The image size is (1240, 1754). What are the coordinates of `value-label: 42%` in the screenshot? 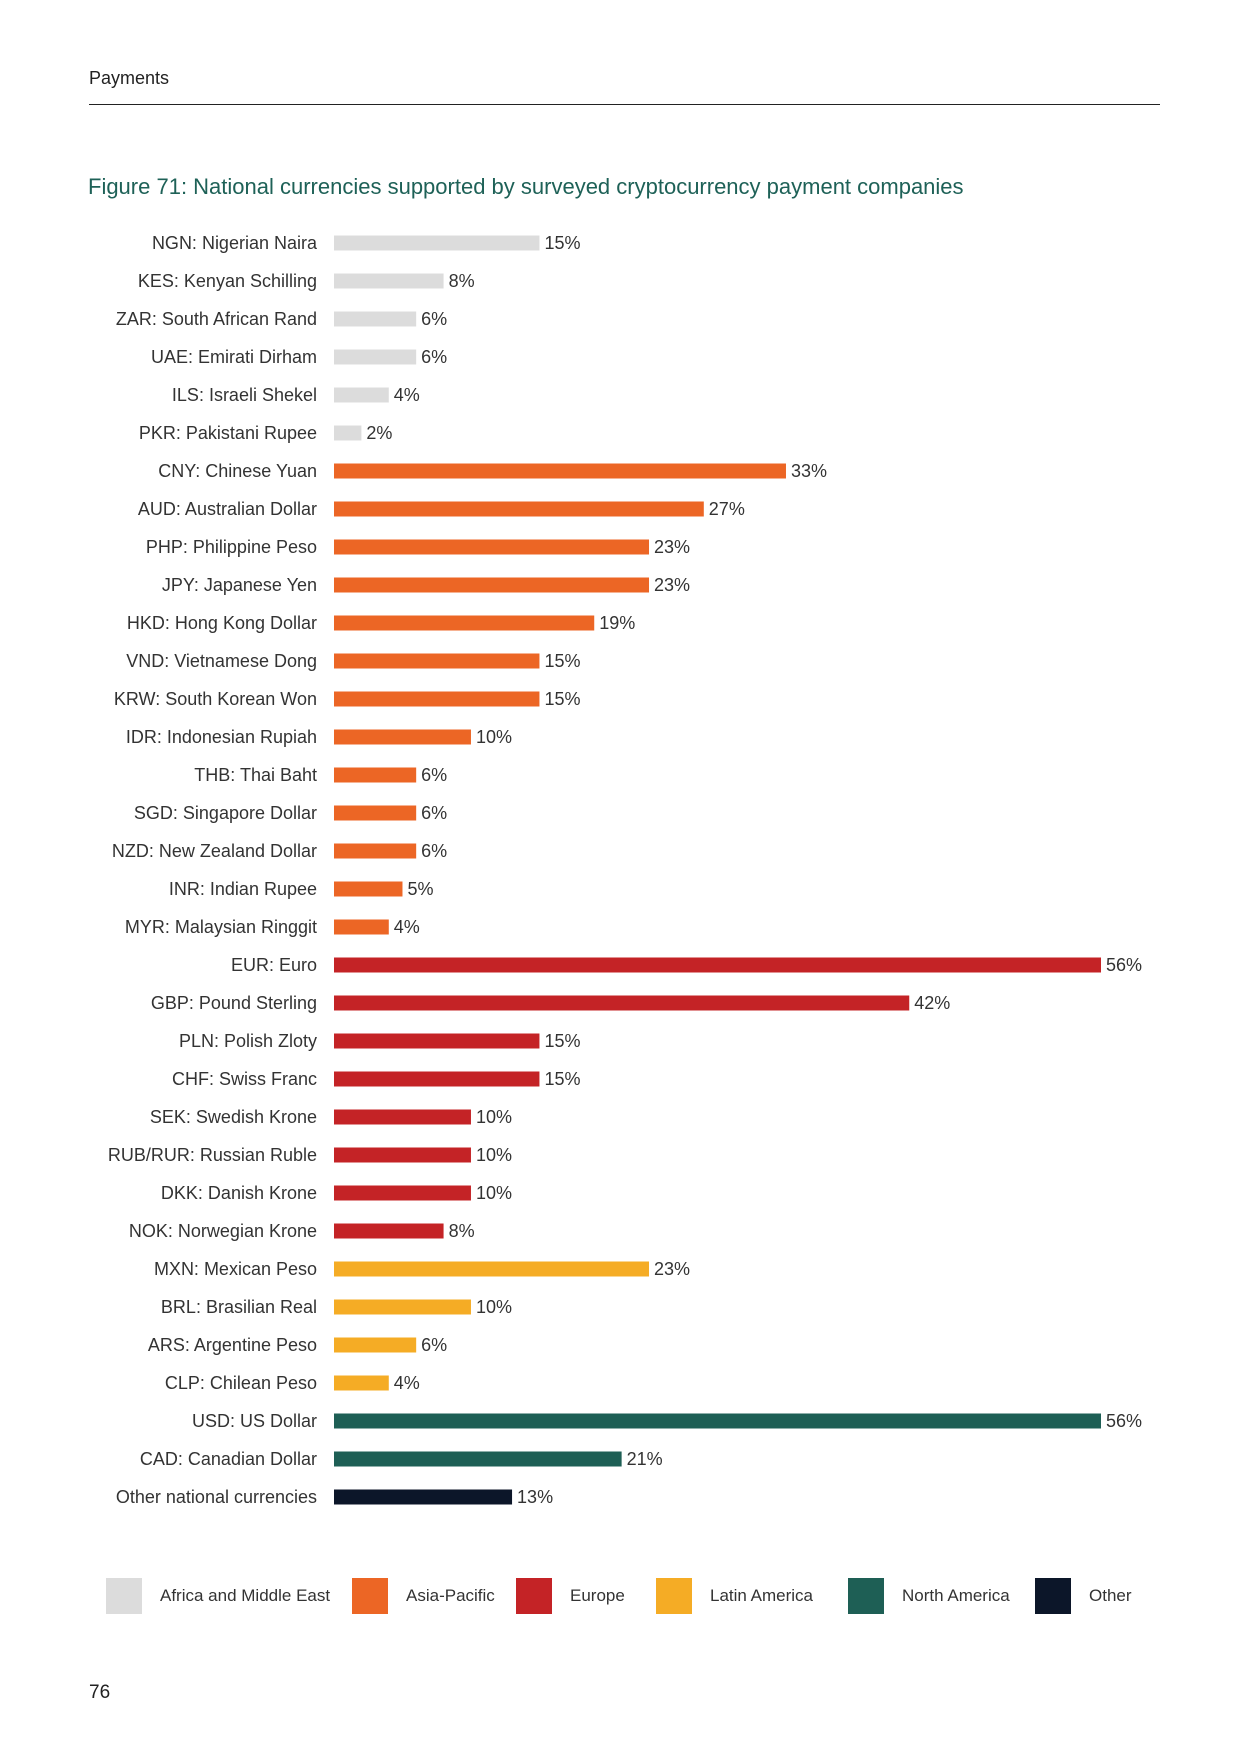 It's located at (932, 1003).